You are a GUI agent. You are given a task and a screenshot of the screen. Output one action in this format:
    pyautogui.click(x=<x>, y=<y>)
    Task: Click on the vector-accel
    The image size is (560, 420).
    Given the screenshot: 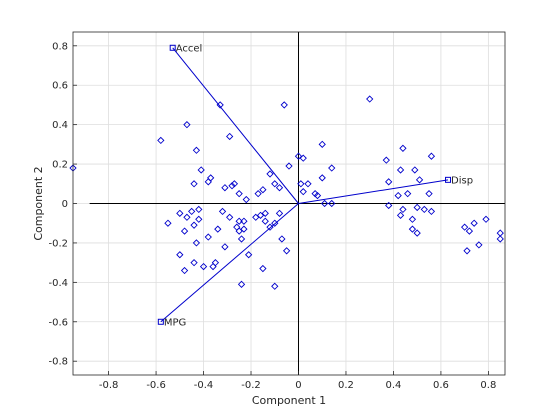 What is the action you would take?
    pyautogui.click(x=235, y=125)
    